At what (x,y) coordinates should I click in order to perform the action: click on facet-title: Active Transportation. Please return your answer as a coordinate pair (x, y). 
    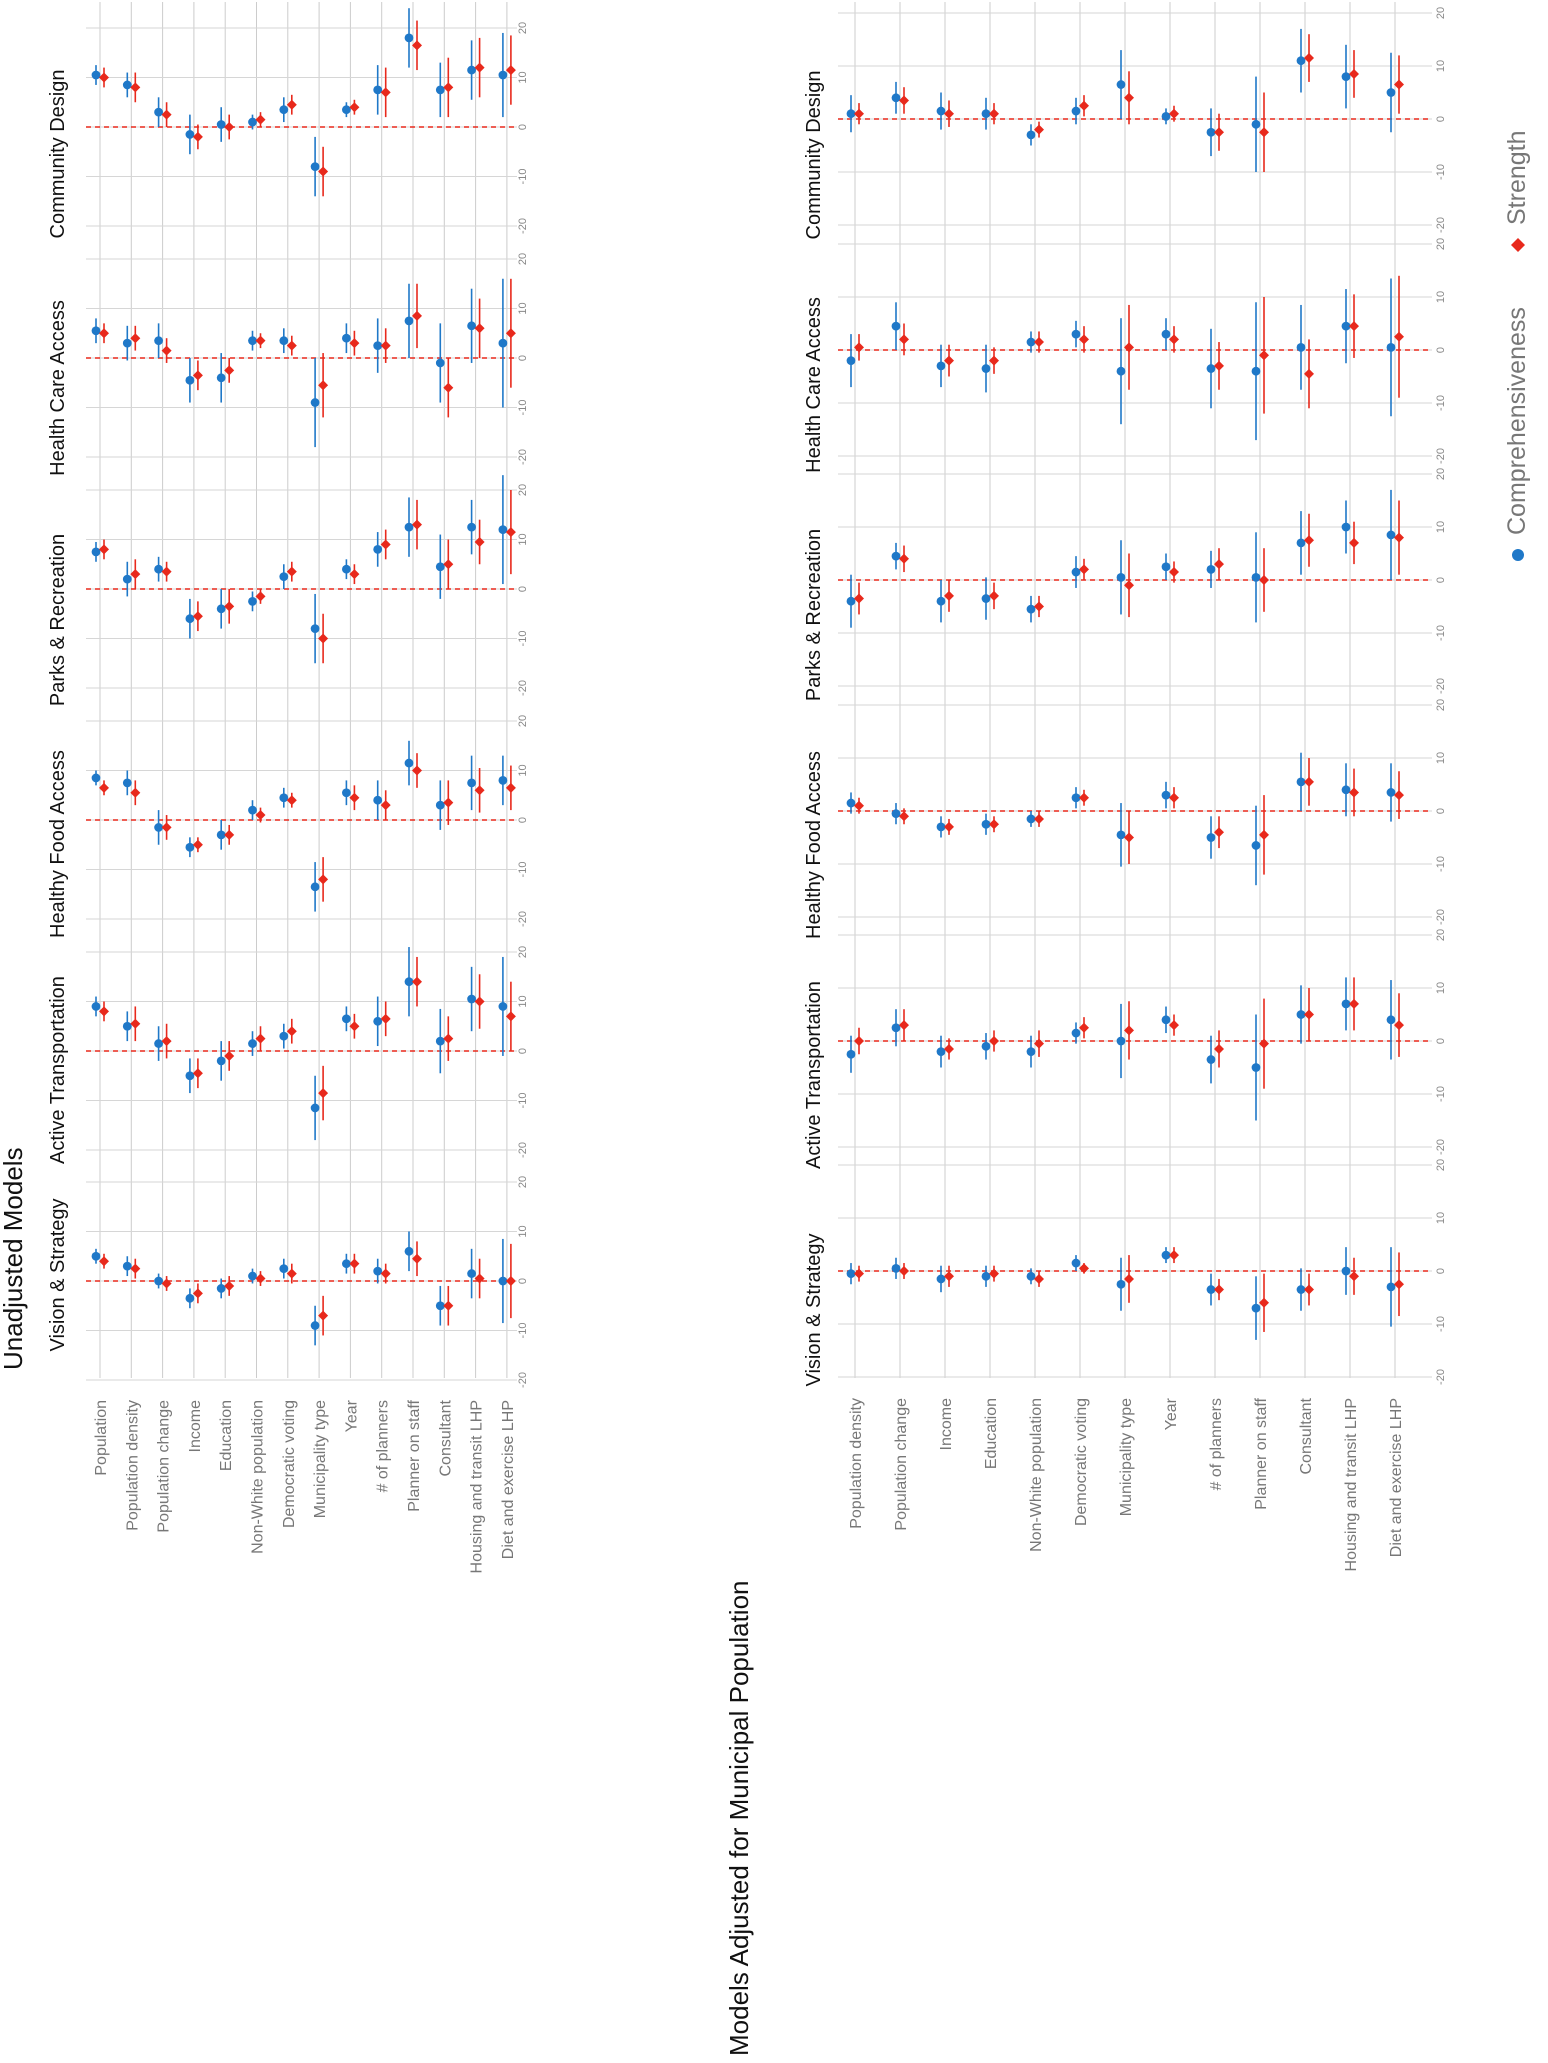
    Looking at the image, I should click on (58, 1070).